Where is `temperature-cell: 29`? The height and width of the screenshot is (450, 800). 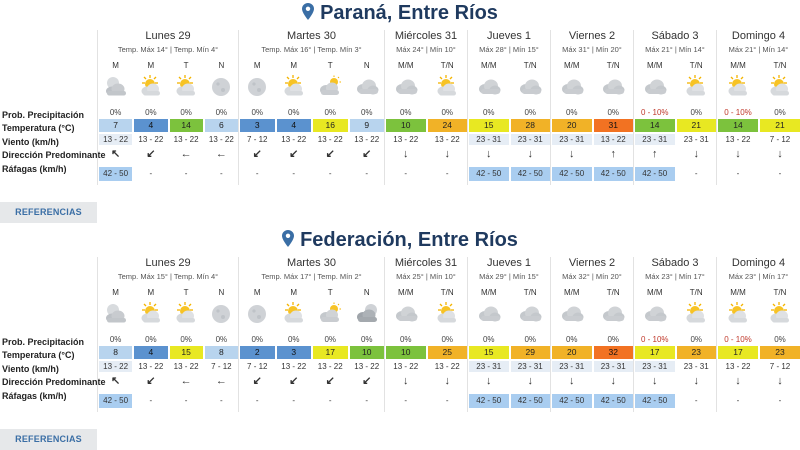 temperature-cell: 29 is located at coordinates (530, 352).